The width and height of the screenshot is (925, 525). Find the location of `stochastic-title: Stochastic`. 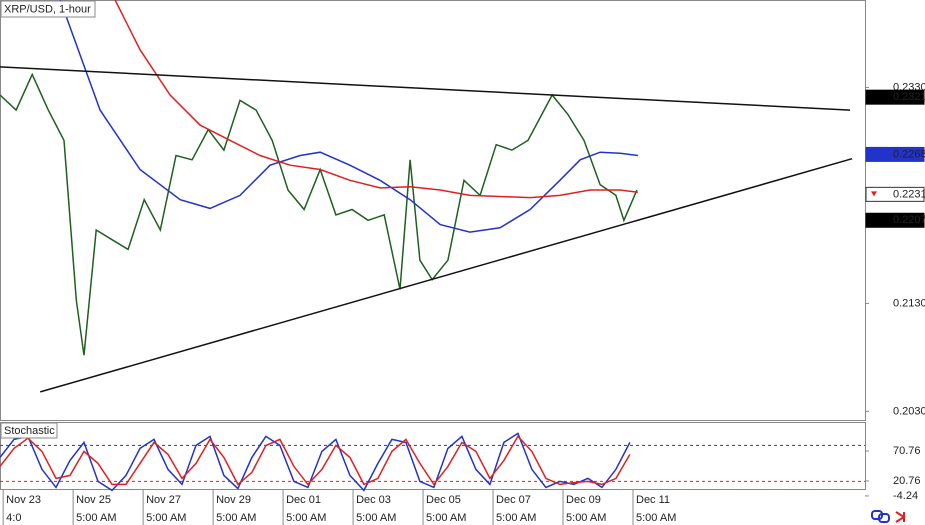

stochastic-title: Stochastic is located at coordinates (29, 431).